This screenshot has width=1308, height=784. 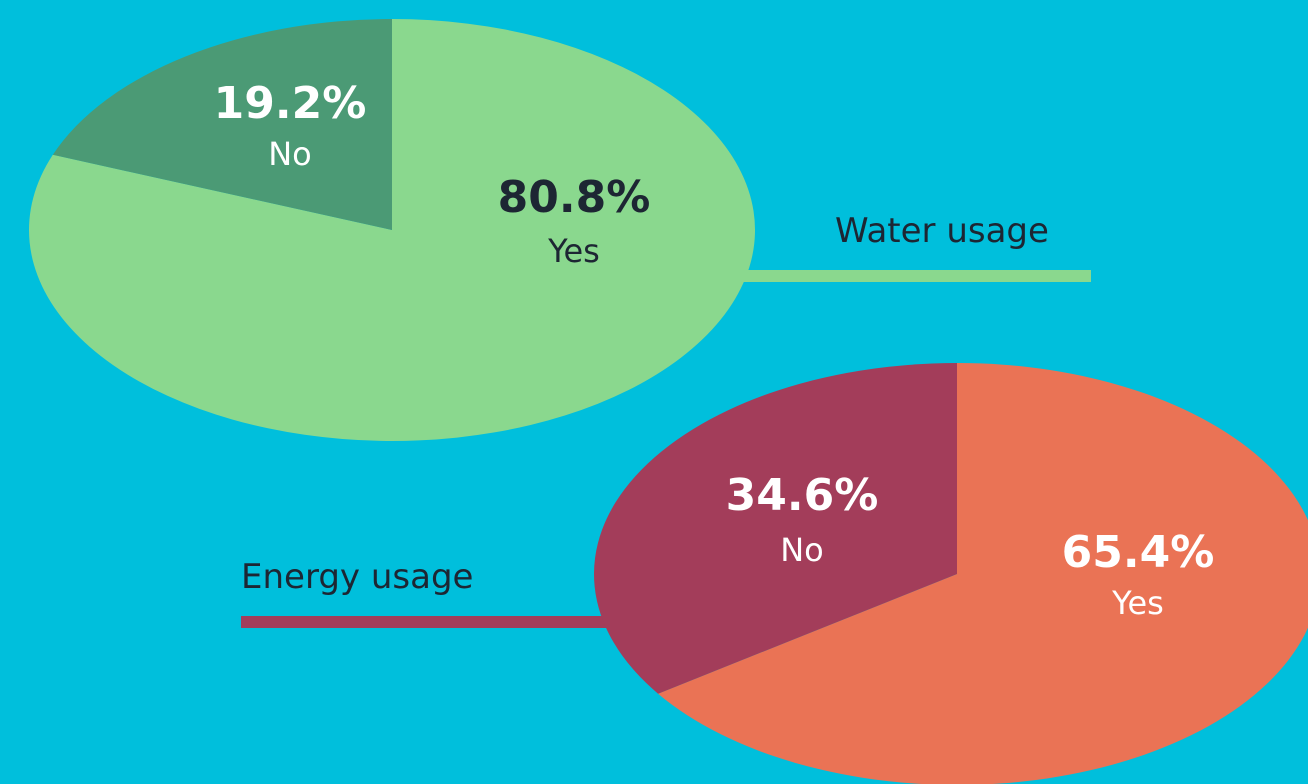 What do you see at coordinates (290, 103) in the screenshot?
I see `water-no-percent: 19.2%` at bounding box center [290, 103].